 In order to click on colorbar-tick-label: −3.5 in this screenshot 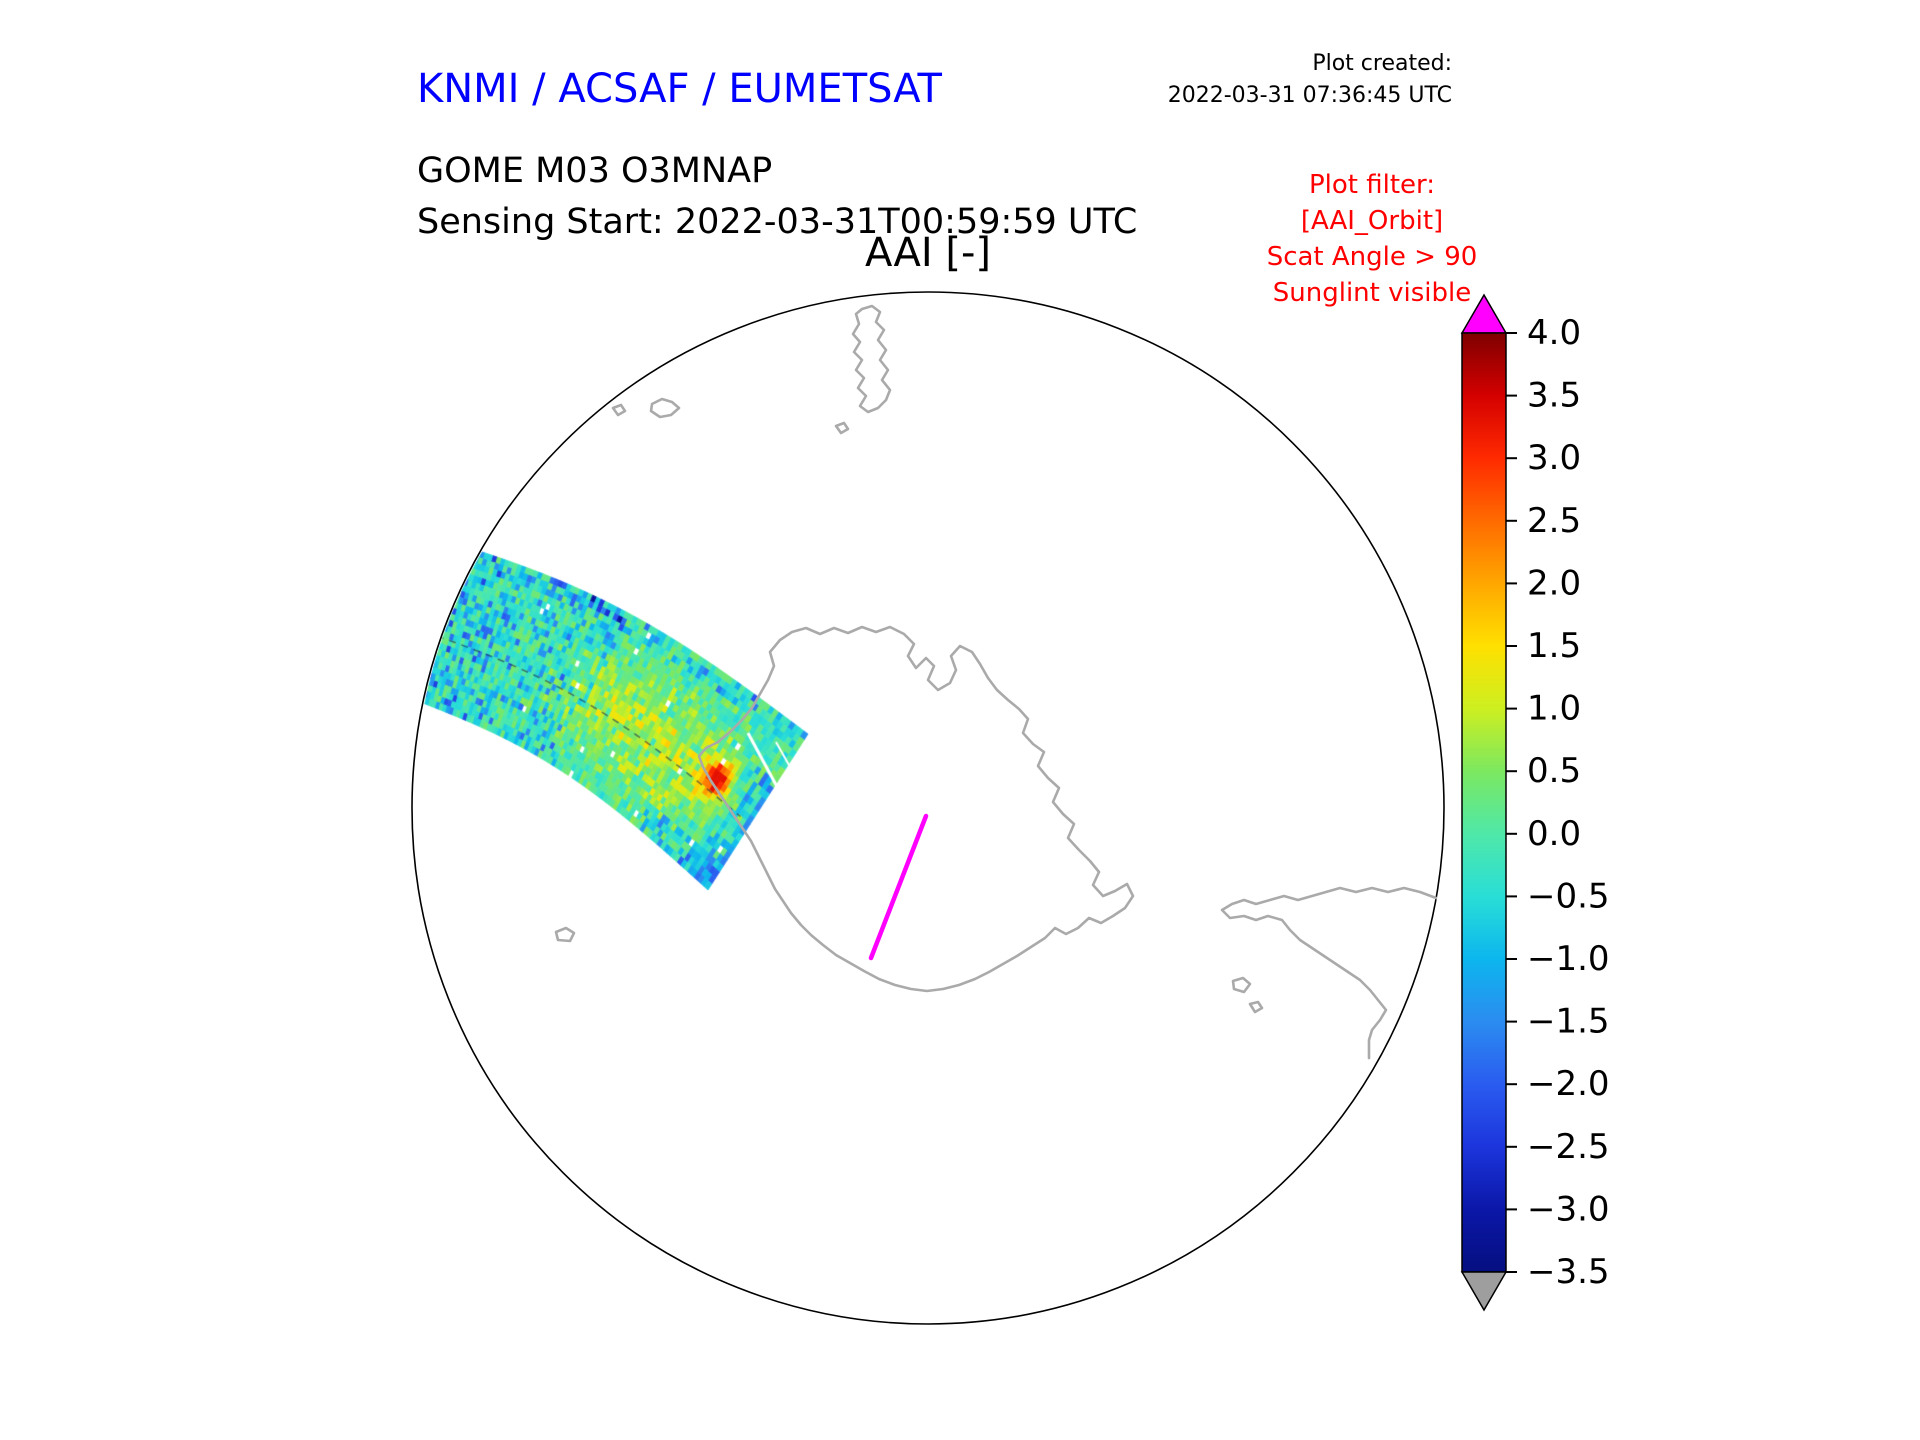, I will do `click(1568, 1272)`.